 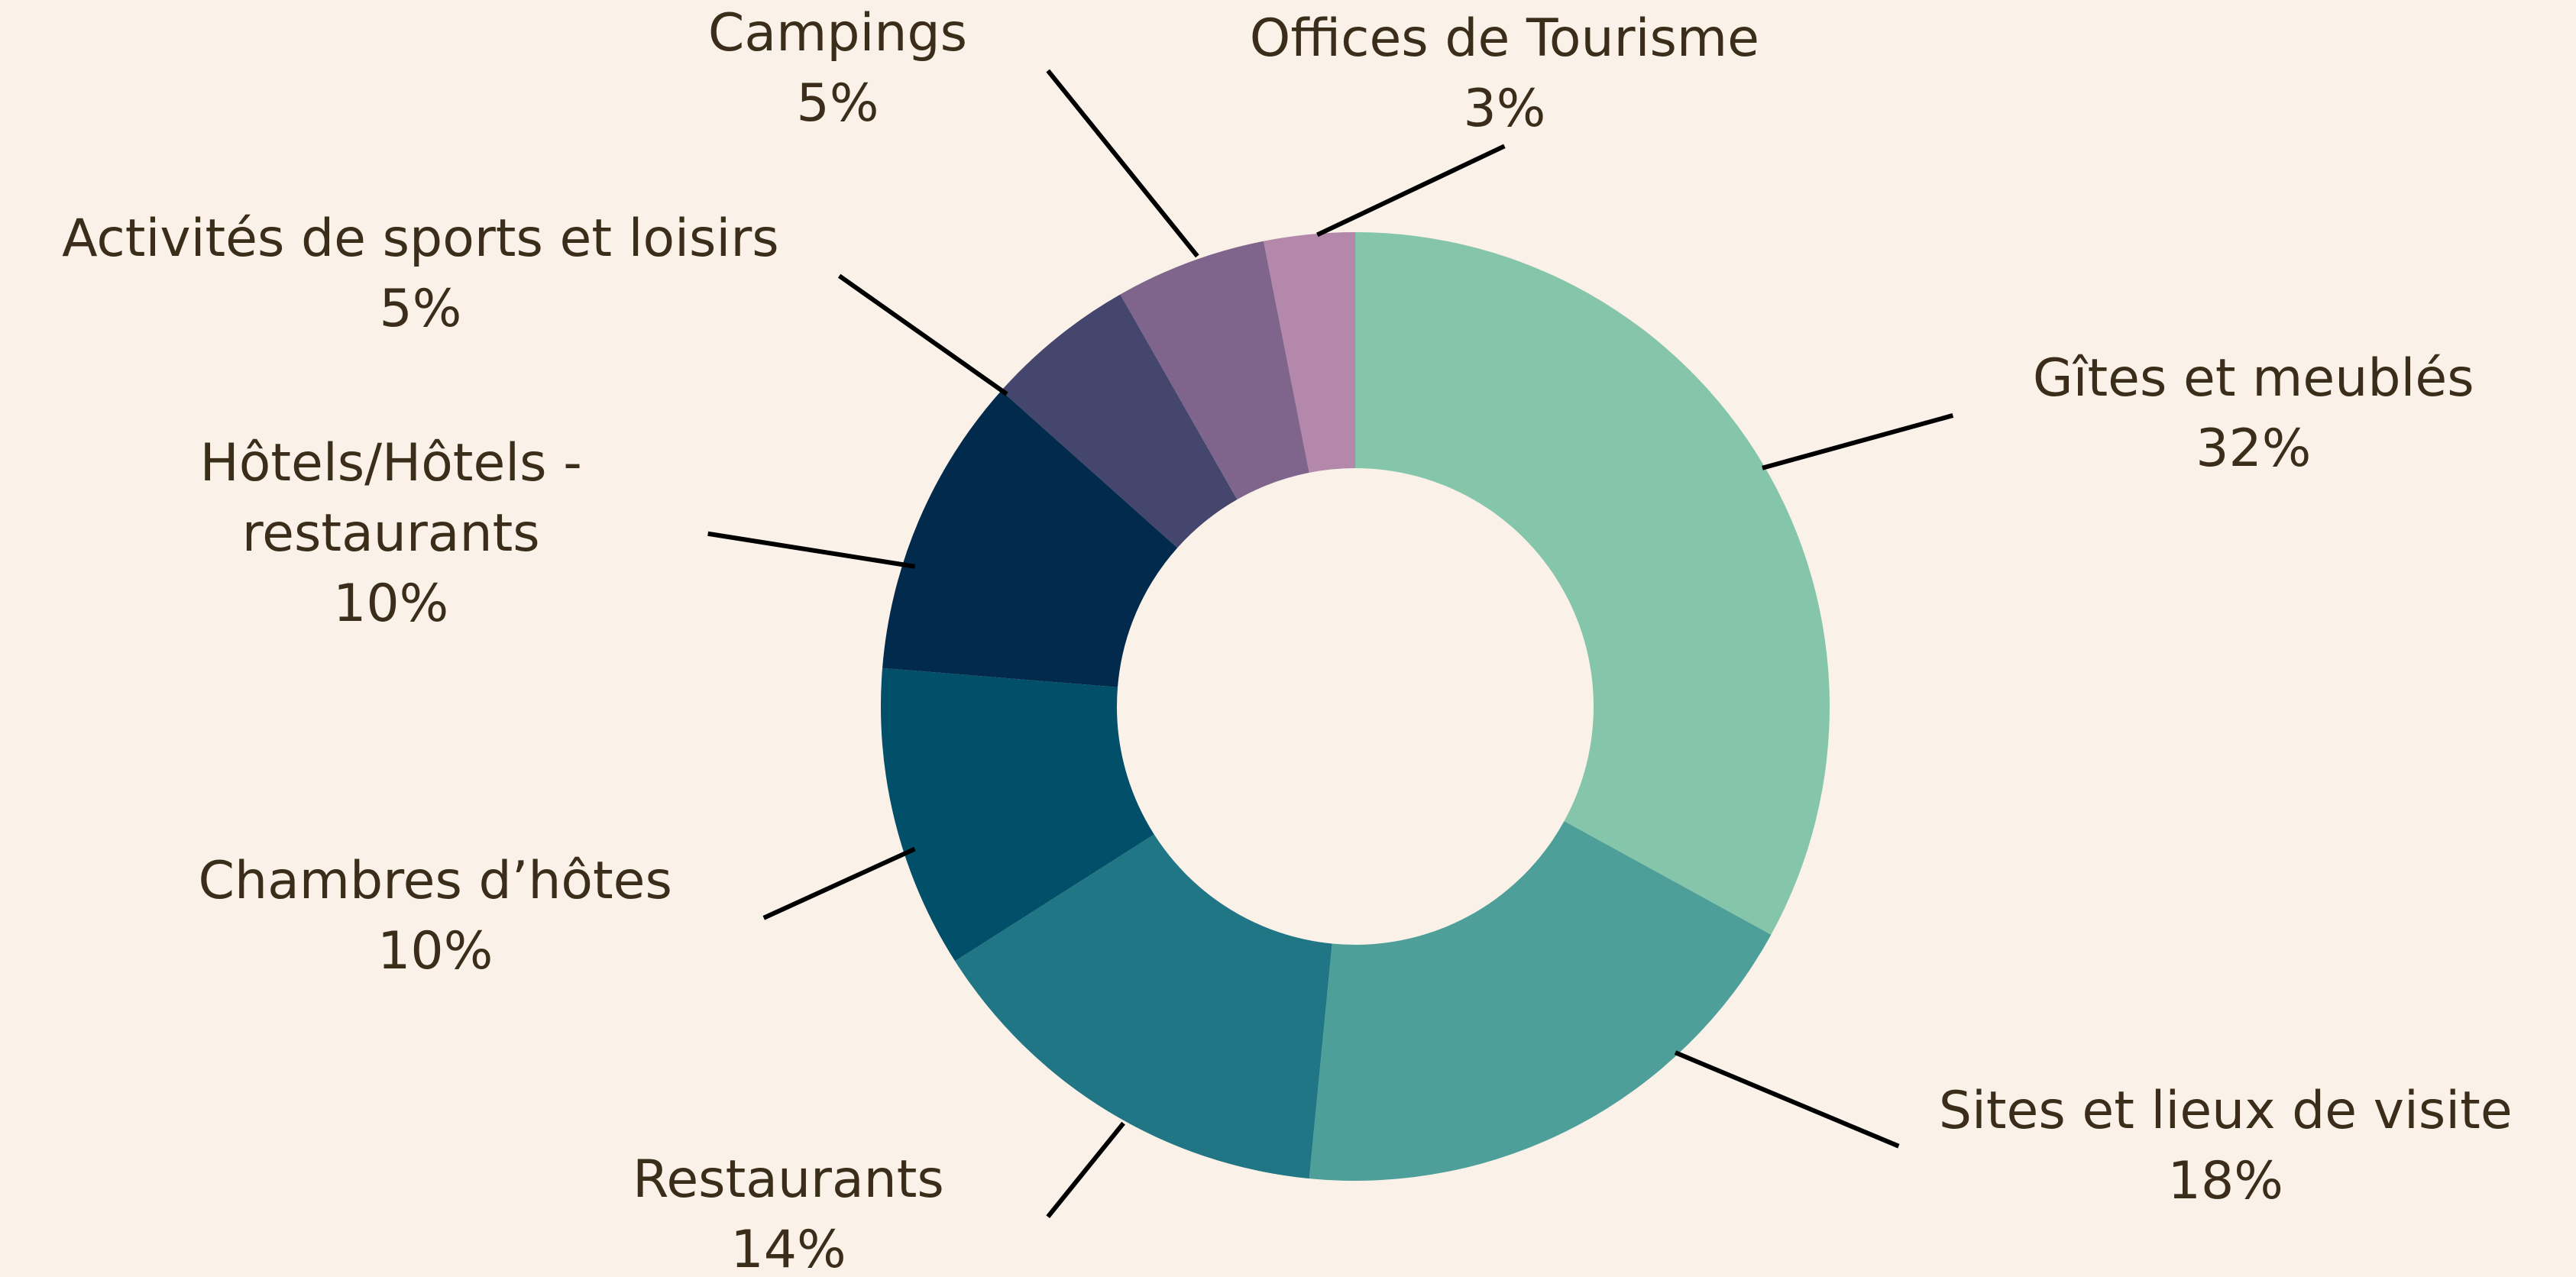 I want to click on category-label: Campings, so click(x=837, y=33).